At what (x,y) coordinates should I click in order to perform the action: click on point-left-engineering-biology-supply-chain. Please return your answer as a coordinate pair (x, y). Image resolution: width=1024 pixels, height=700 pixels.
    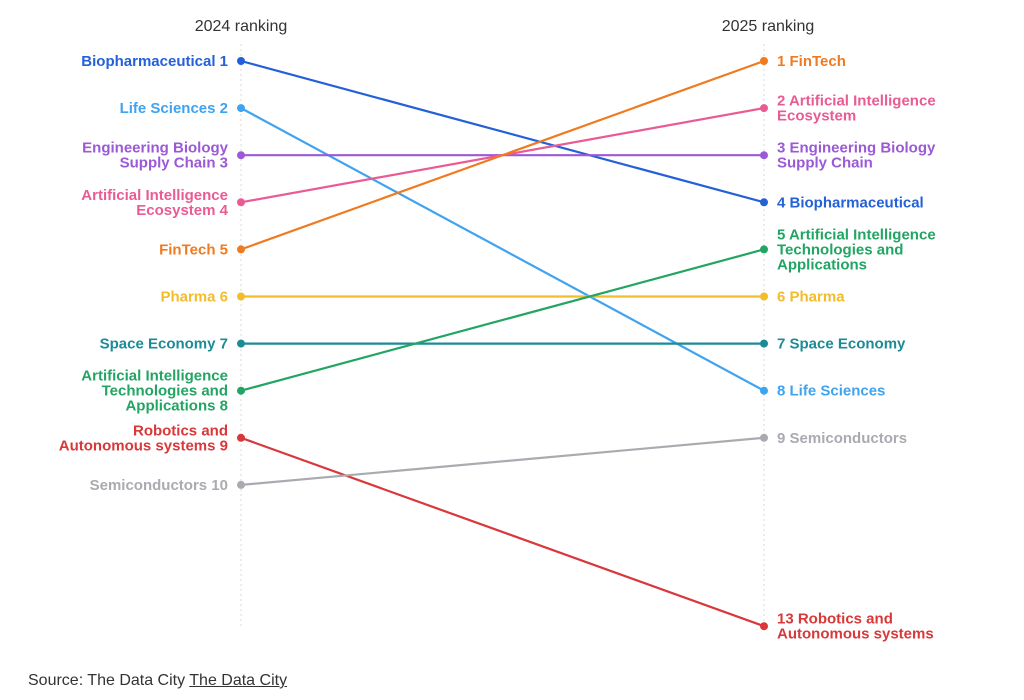
    Looking at the image, I should click on (241, 155).